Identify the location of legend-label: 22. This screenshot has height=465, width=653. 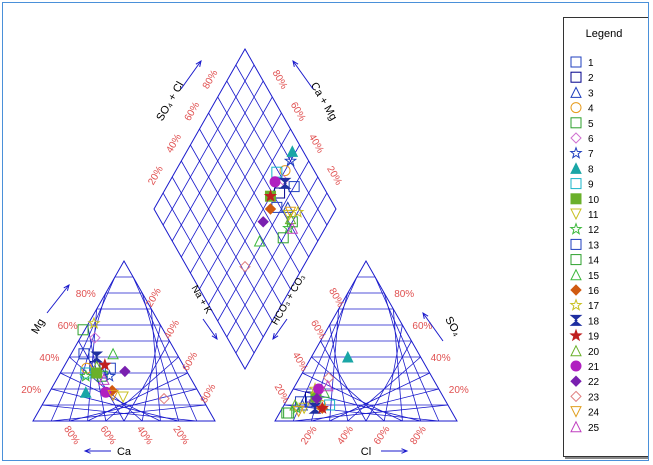
(594, 382).